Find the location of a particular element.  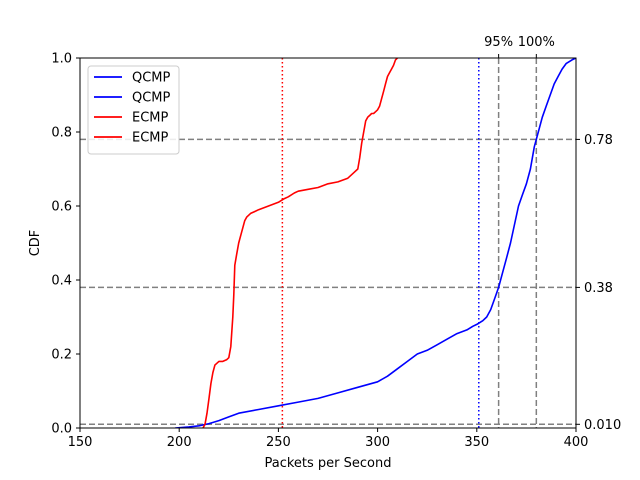

legend: QCMP QCMP ECMP ECMP is located at coordinates (133, 110).